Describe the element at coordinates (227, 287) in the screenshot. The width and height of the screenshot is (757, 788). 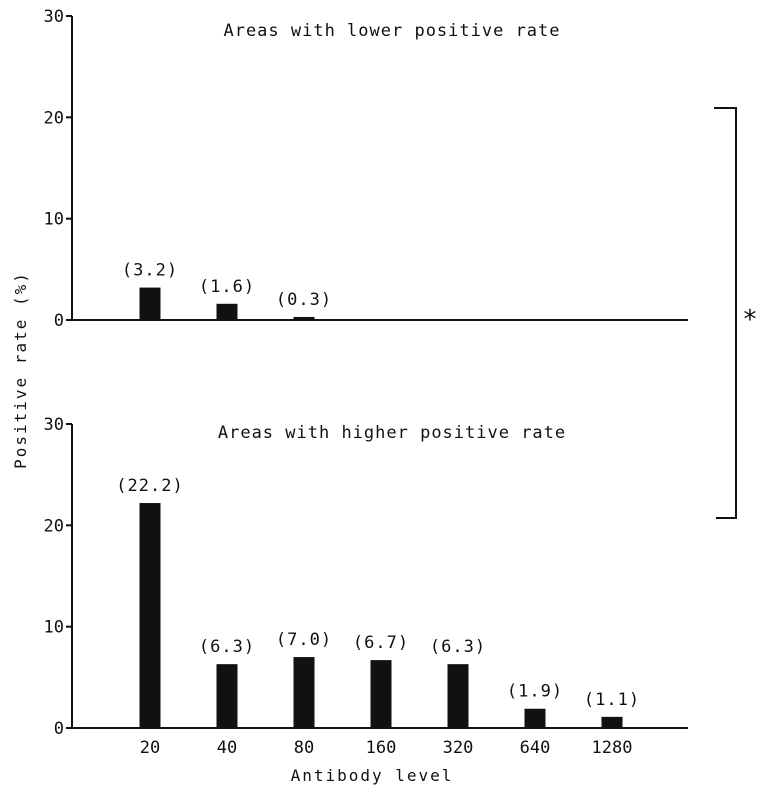
I see `data-label-panel-1-40: (1.6)` at that location.